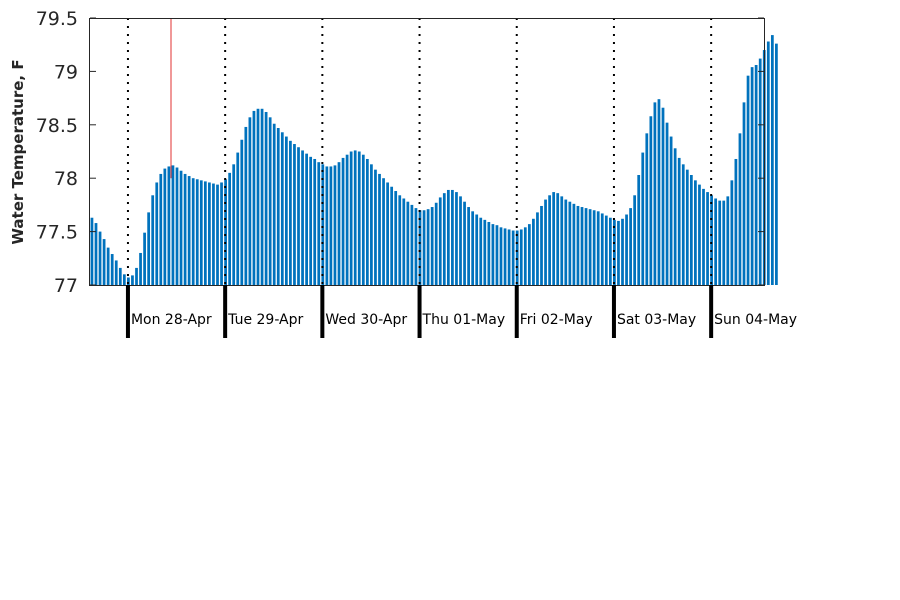  I want to click on day-tick-label: Fri 02-May, so click(556, 320).